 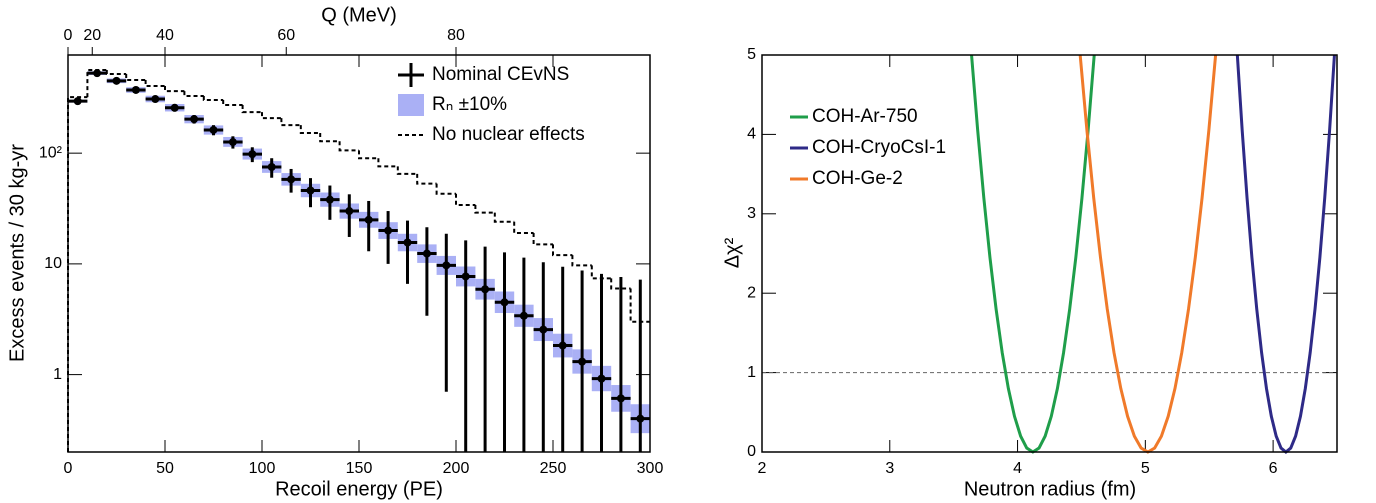 What do you see at coordinates (359, 15) in the screenshot?
I see `x2-axis-label: Q (MeV)` at bounding box center [359, 15].